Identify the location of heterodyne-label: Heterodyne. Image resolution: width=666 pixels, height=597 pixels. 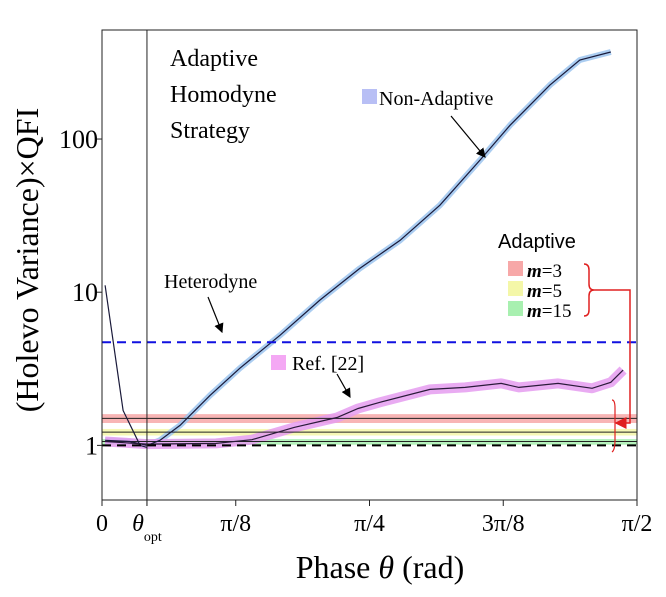
(210, 282).